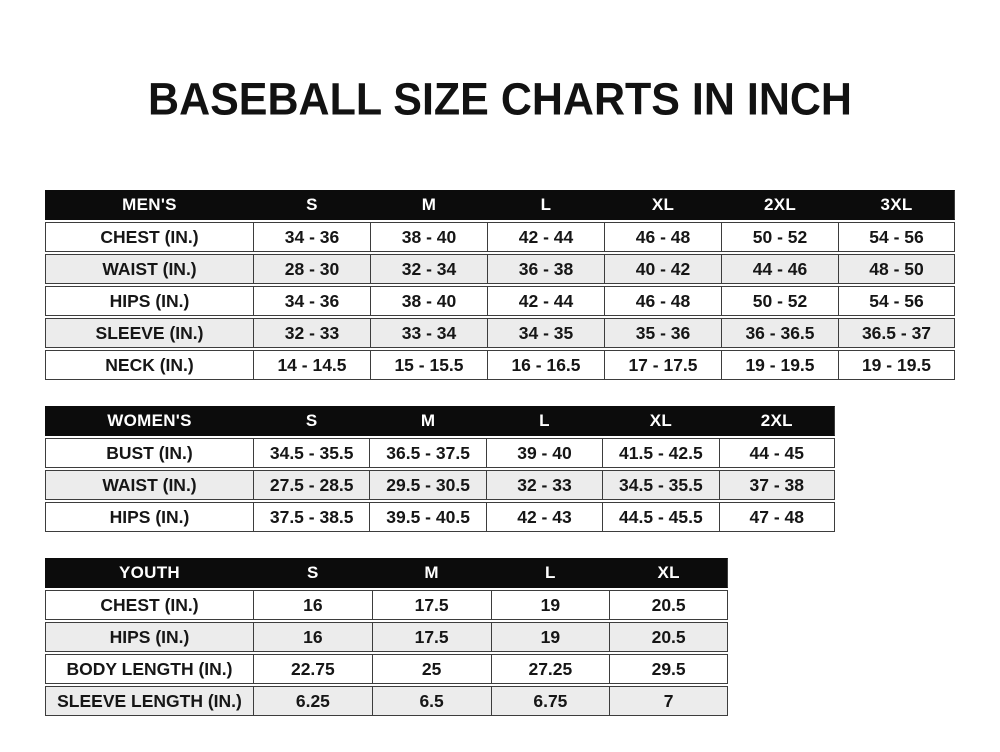 The width and height of the screenshot is (1000, 752). Describe the element at coordinates (668, 701) in the screenshot. I see `size-value: 7` at that location.